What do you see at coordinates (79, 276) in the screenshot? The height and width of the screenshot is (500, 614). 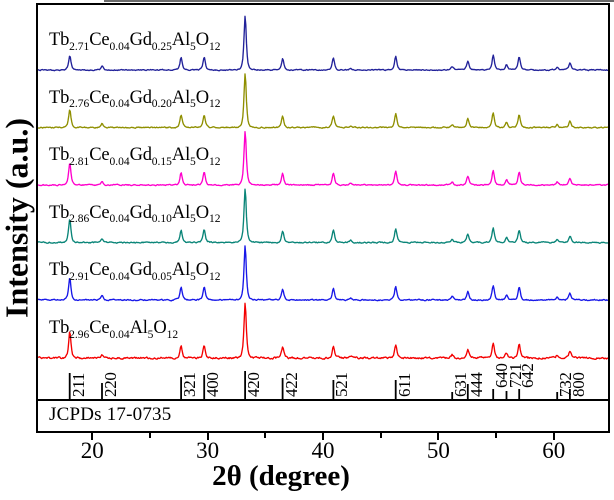 I see `formula-subscript: 2.91` at bounding box center [79, 276].